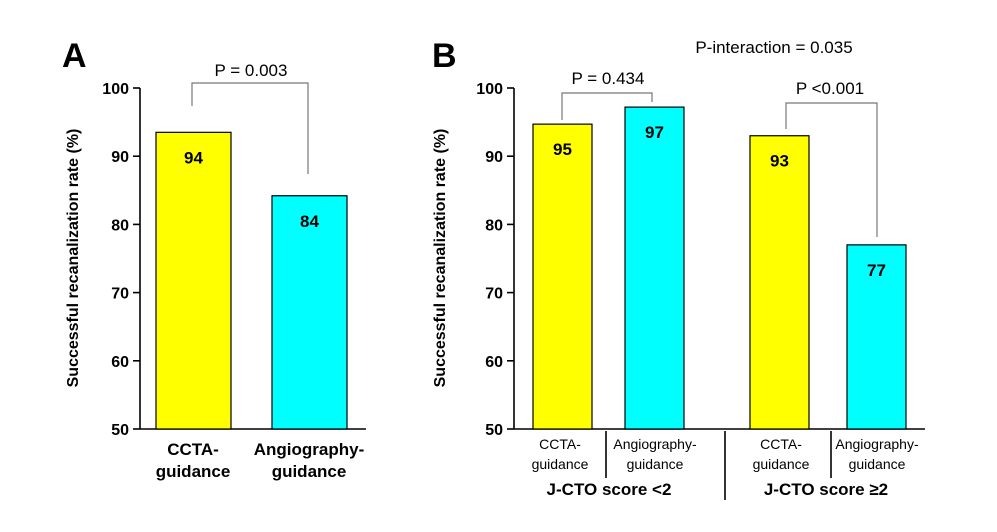 Image resolution: width=997 pixels, height=532 pixels. What do you see at coordinates (120, 294) in the screenshot?
I see `panel-a-y-tick-label-70: 70` at bounding box center [120, 294].